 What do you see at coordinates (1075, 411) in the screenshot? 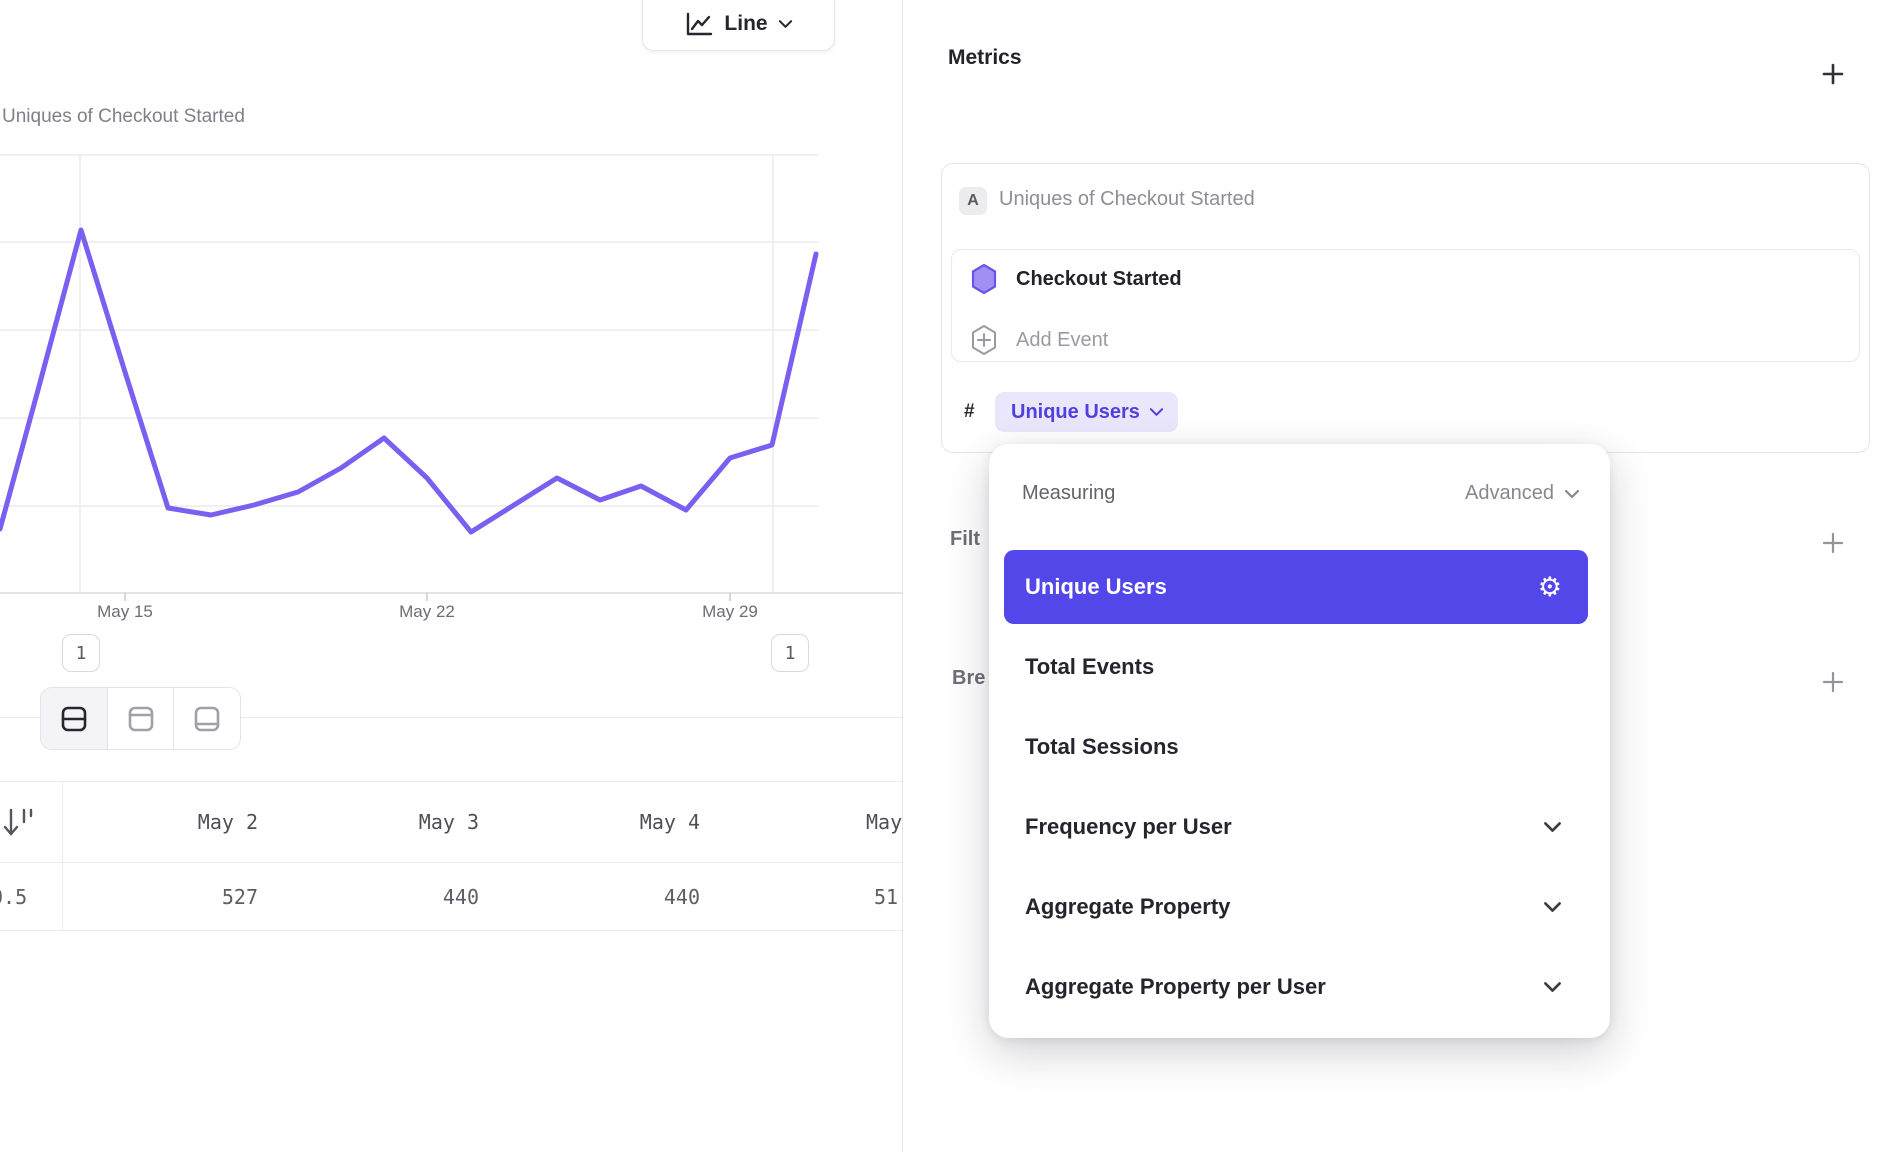
I see `measure-chip-label: Unique Users` at bounding box center [1075, 411].